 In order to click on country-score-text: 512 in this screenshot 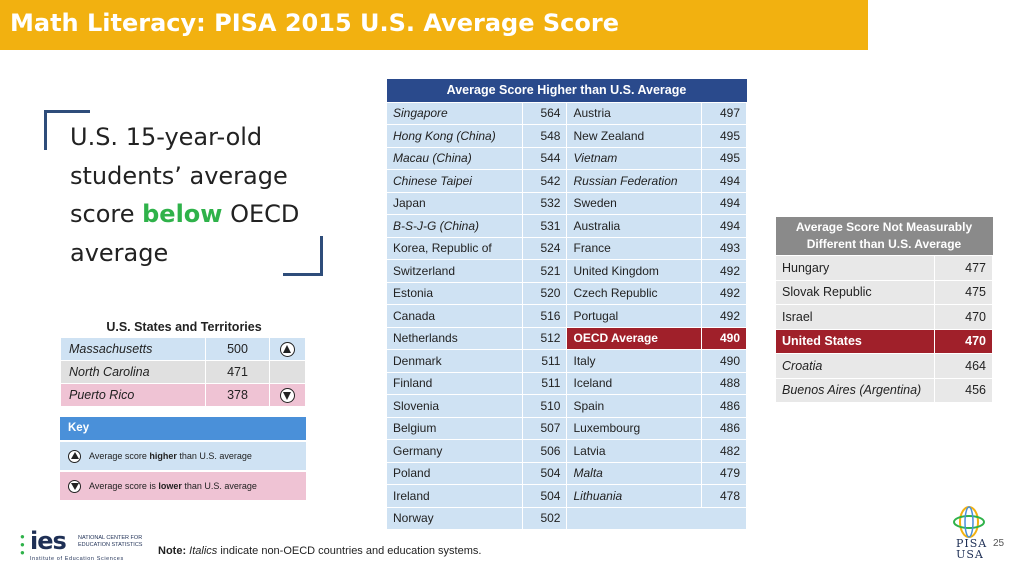, I will do `click(550, 338)`.